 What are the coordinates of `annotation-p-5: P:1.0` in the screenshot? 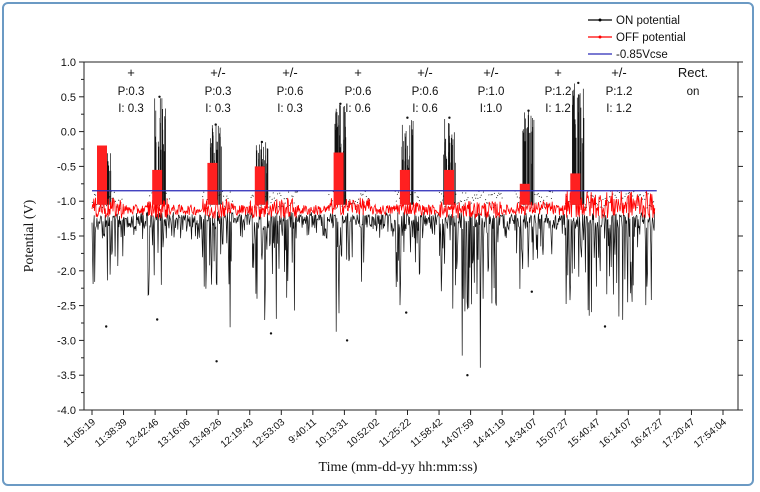 It's located at (491, 92).